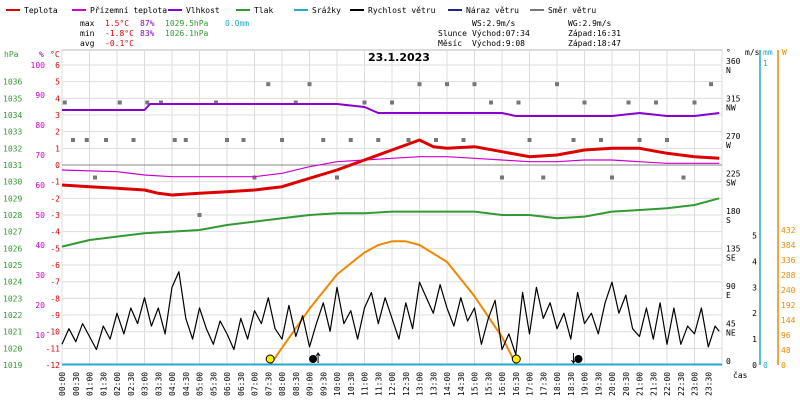  I want to click on axis-pct-tick: 100, so click(38, 65).